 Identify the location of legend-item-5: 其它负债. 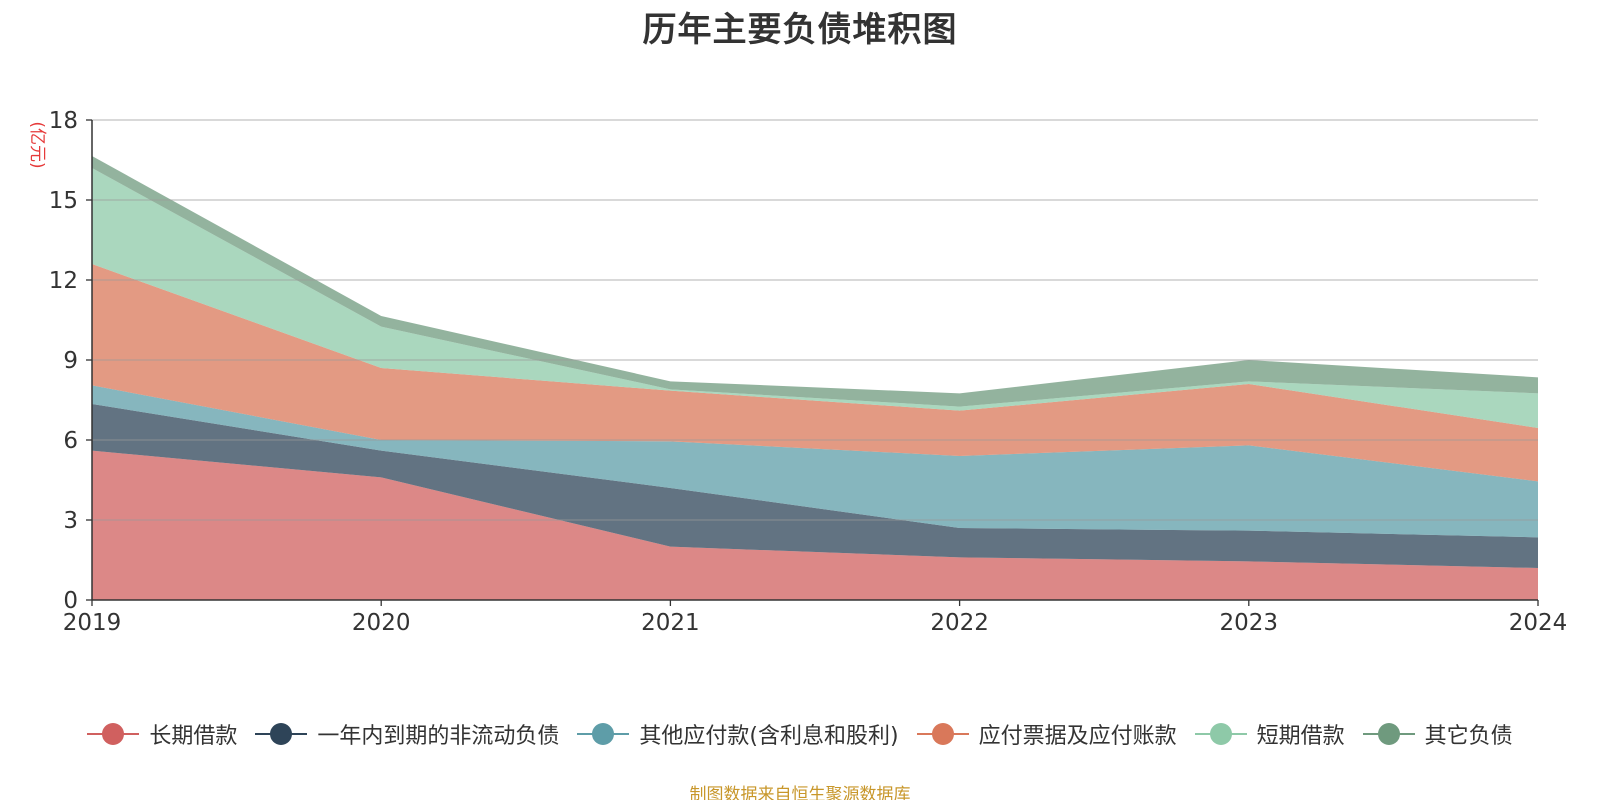
(1437, 734).